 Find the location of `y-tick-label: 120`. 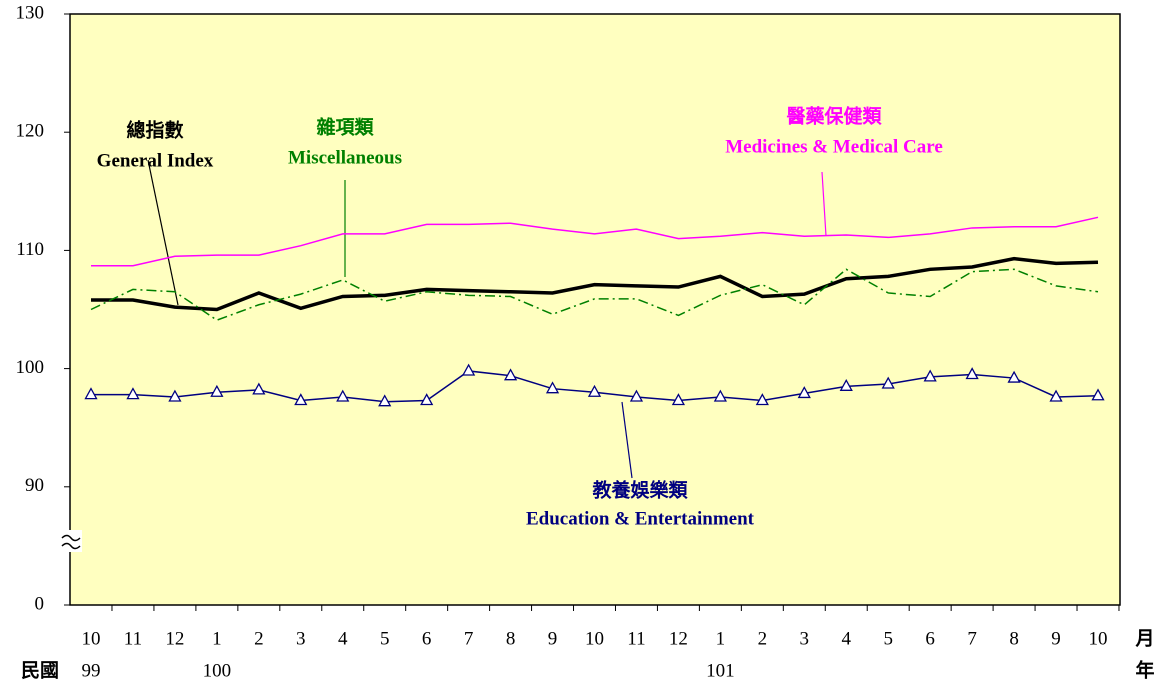

y-tick-label: 120 is located at coordinates (30, 131).